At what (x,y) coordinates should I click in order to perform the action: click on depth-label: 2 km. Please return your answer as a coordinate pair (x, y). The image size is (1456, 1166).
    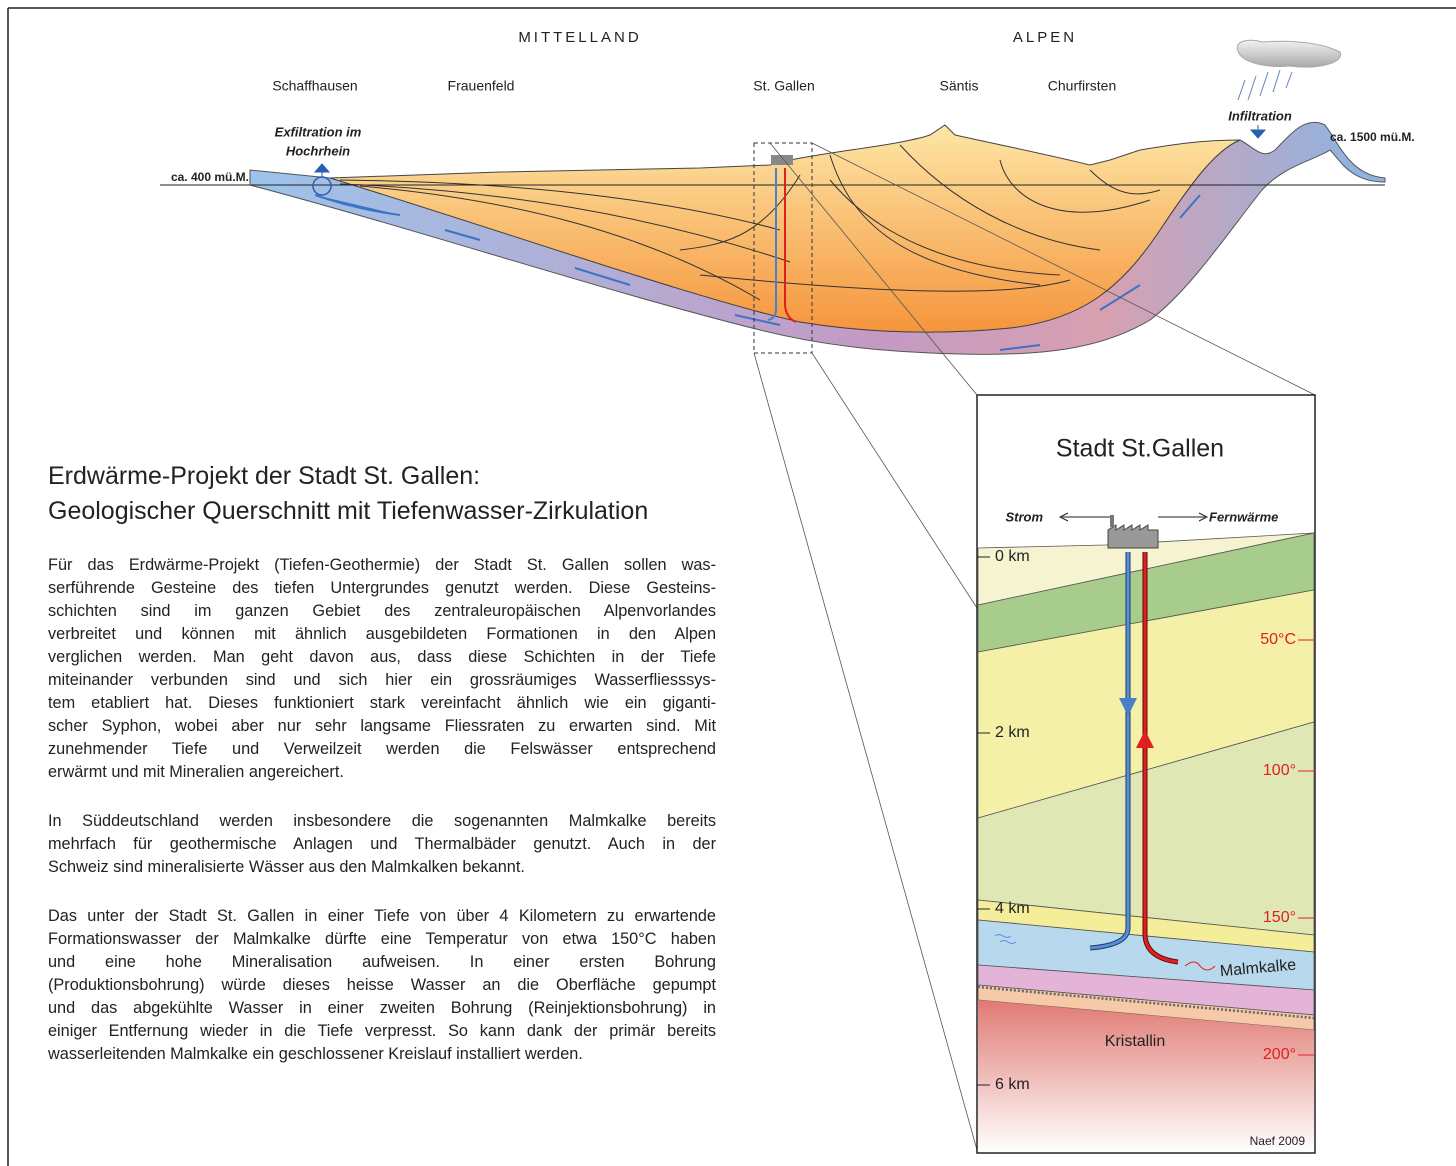
    Looking at the image, I should click on (1012, 732).